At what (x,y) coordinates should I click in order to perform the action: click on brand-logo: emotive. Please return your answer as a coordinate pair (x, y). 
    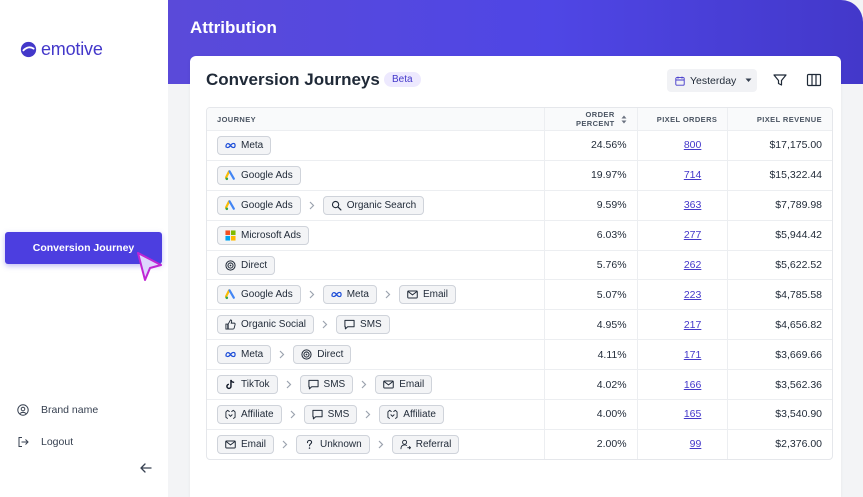
    Looking at the image, I should click on (61, 49).